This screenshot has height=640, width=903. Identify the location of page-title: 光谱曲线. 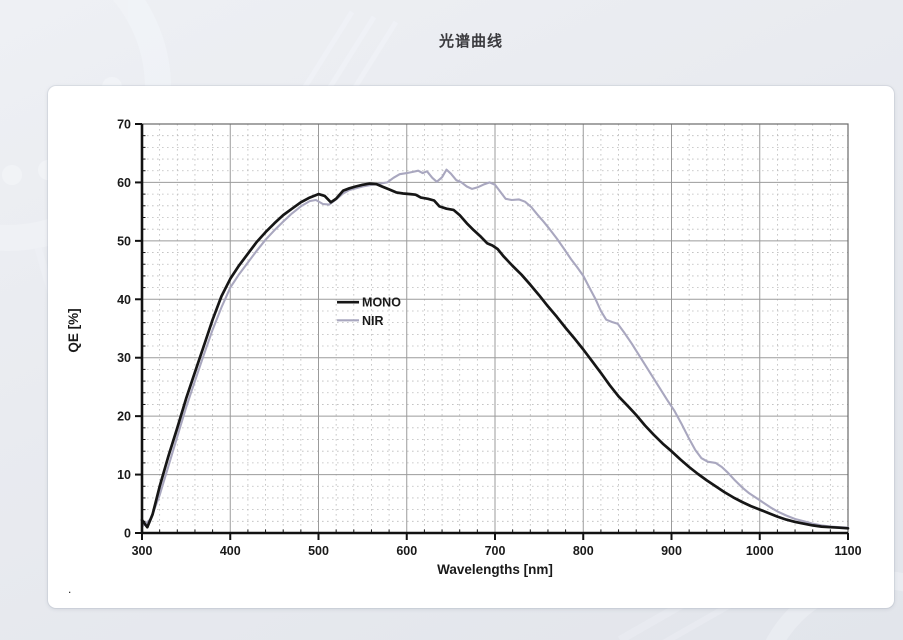
(470, 41).